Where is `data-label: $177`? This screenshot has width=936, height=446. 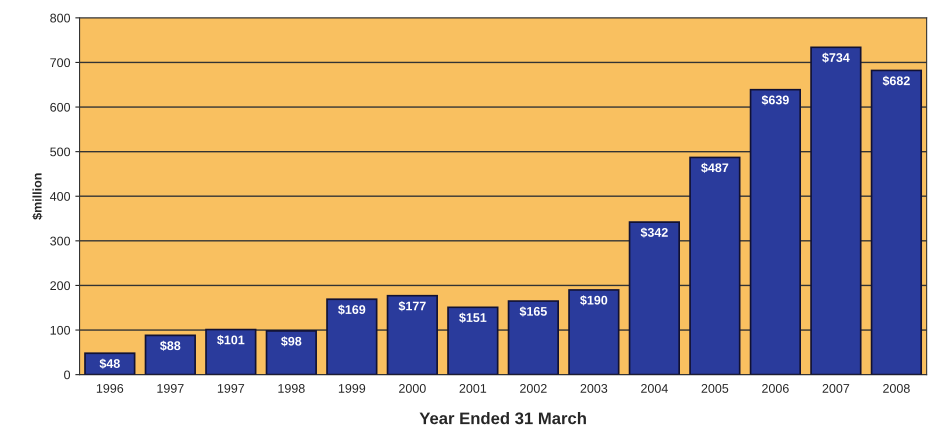 data-label: $177 is located at coordinates (412, 306).